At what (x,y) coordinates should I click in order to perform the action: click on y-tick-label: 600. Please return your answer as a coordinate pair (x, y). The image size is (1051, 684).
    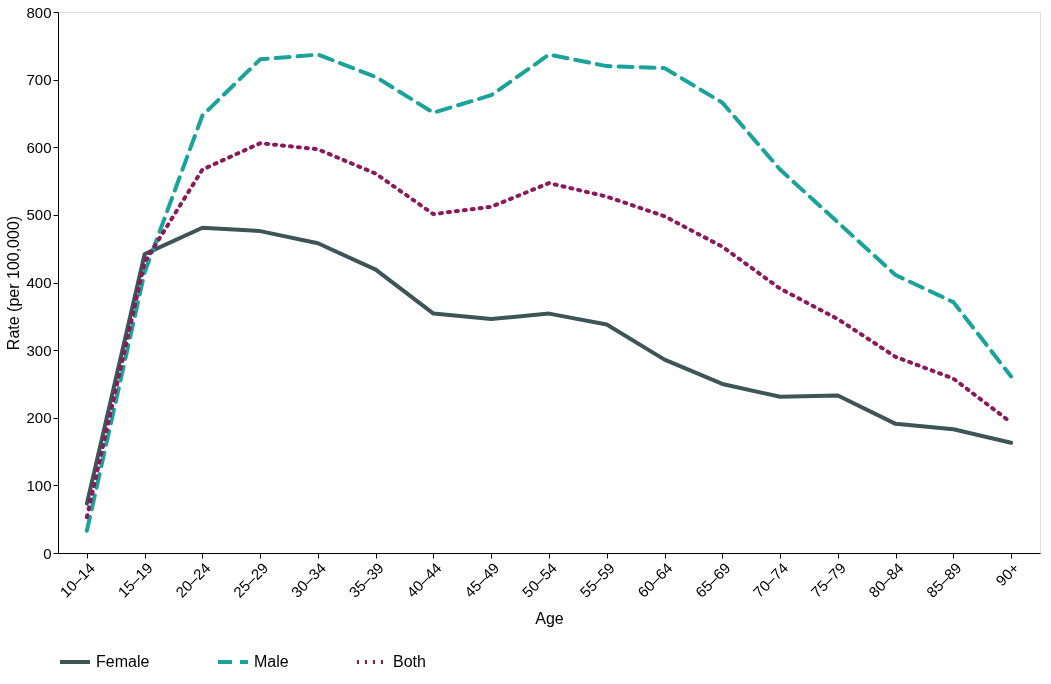
    Looking at the image, I should click on (39, 147).